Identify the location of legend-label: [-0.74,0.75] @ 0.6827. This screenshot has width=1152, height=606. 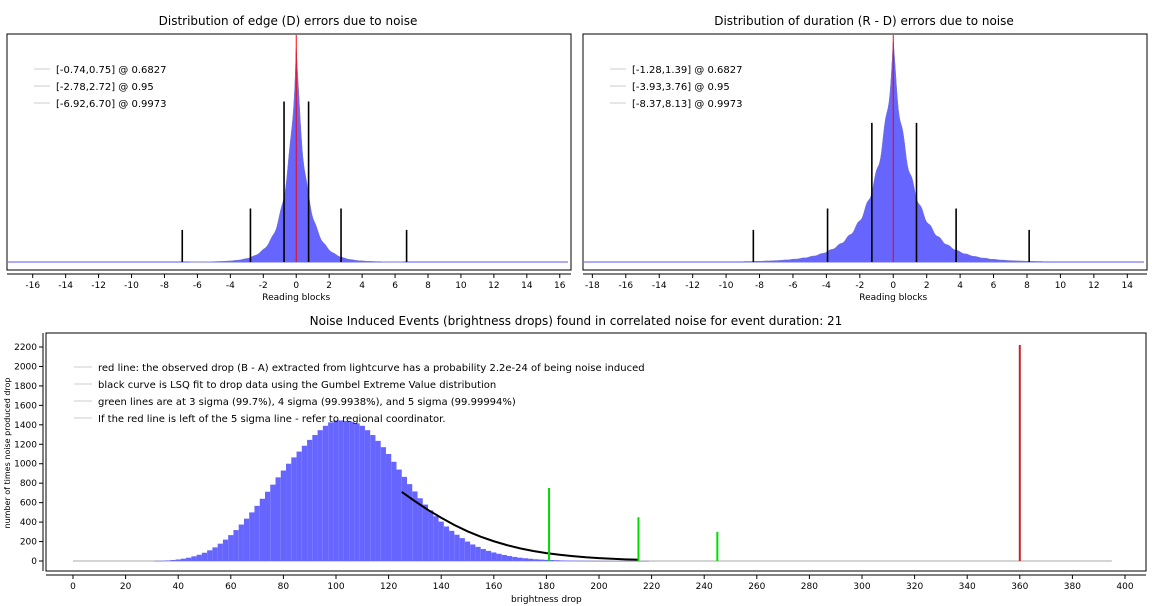
(111, 70).